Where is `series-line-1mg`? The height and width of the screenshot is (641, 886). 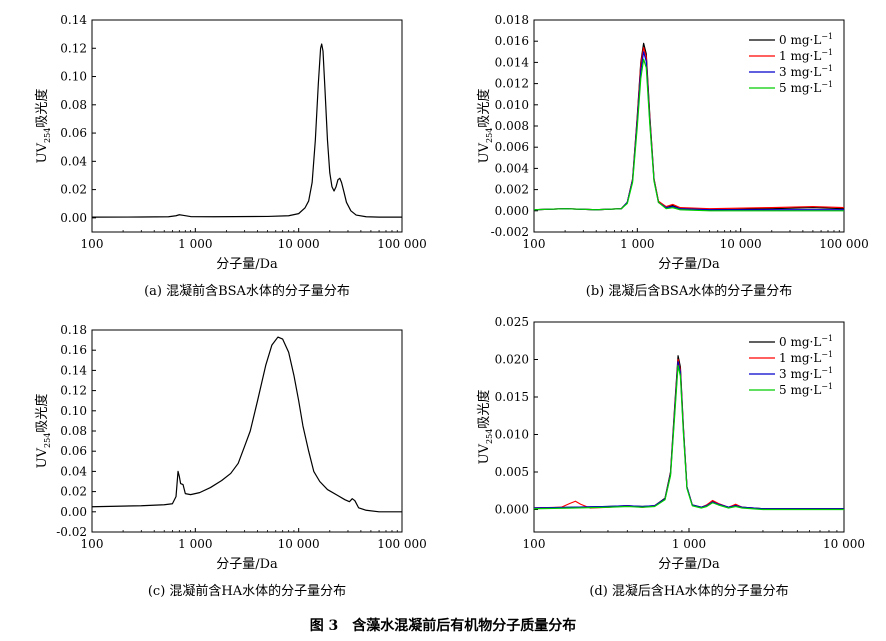
series-line-1mg is located at coordinates (688, 434).